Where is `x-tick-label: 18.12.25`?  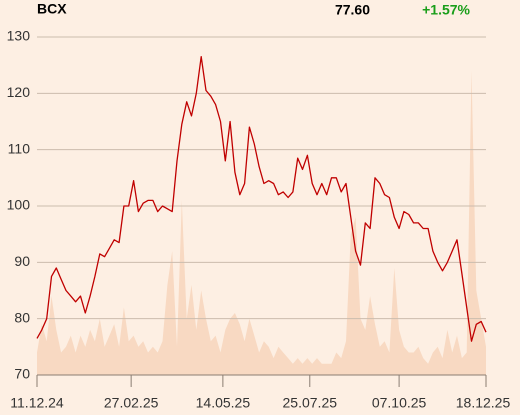
x-tick-label: 18.12.25 is located at coordinates (483, 403).